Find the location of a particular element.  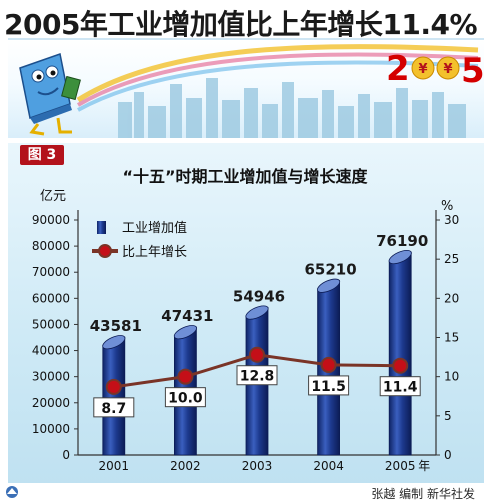

year-digit-2: ¥ is located at coordinates (422, 69).